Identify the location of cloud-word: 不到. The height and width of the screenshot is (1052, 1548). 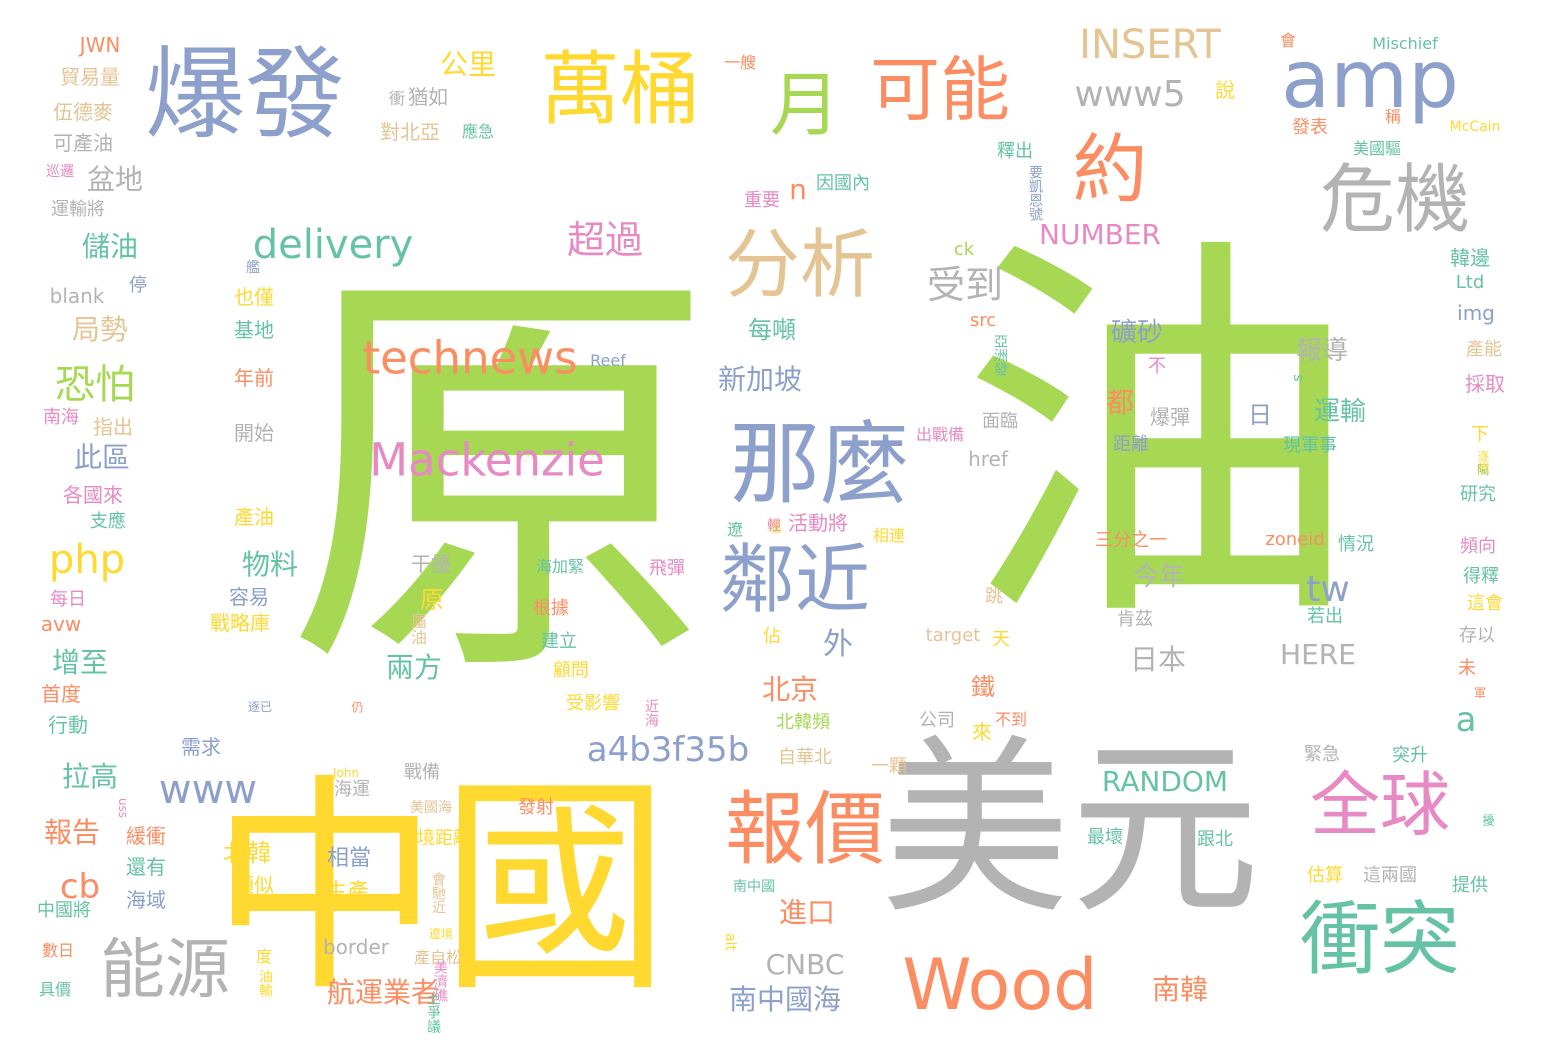
(1011, 719).